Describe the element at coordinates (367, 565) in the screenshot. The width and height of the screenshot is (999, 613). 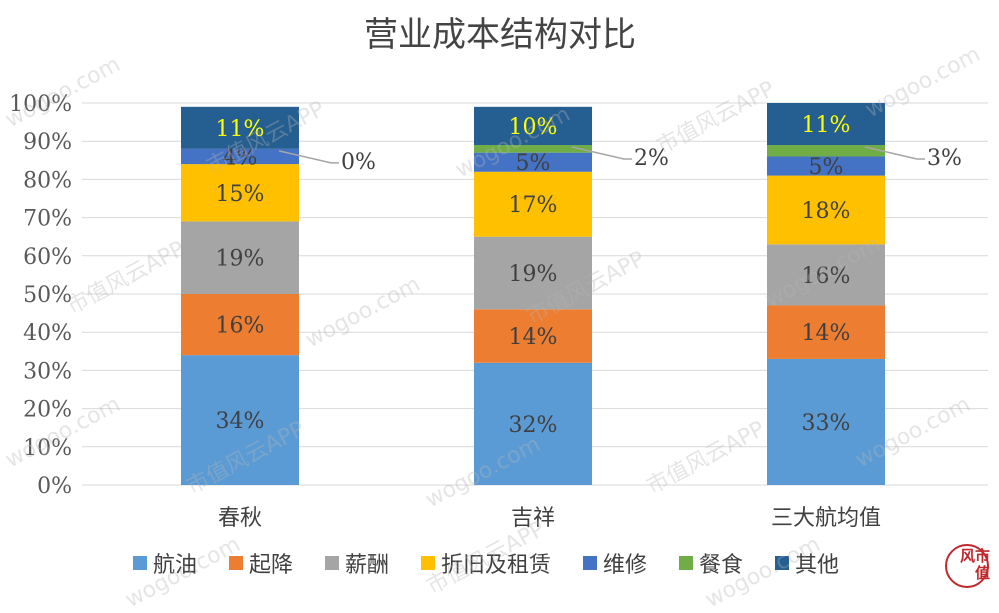
I see `legend-label: 薪酬` at that location.